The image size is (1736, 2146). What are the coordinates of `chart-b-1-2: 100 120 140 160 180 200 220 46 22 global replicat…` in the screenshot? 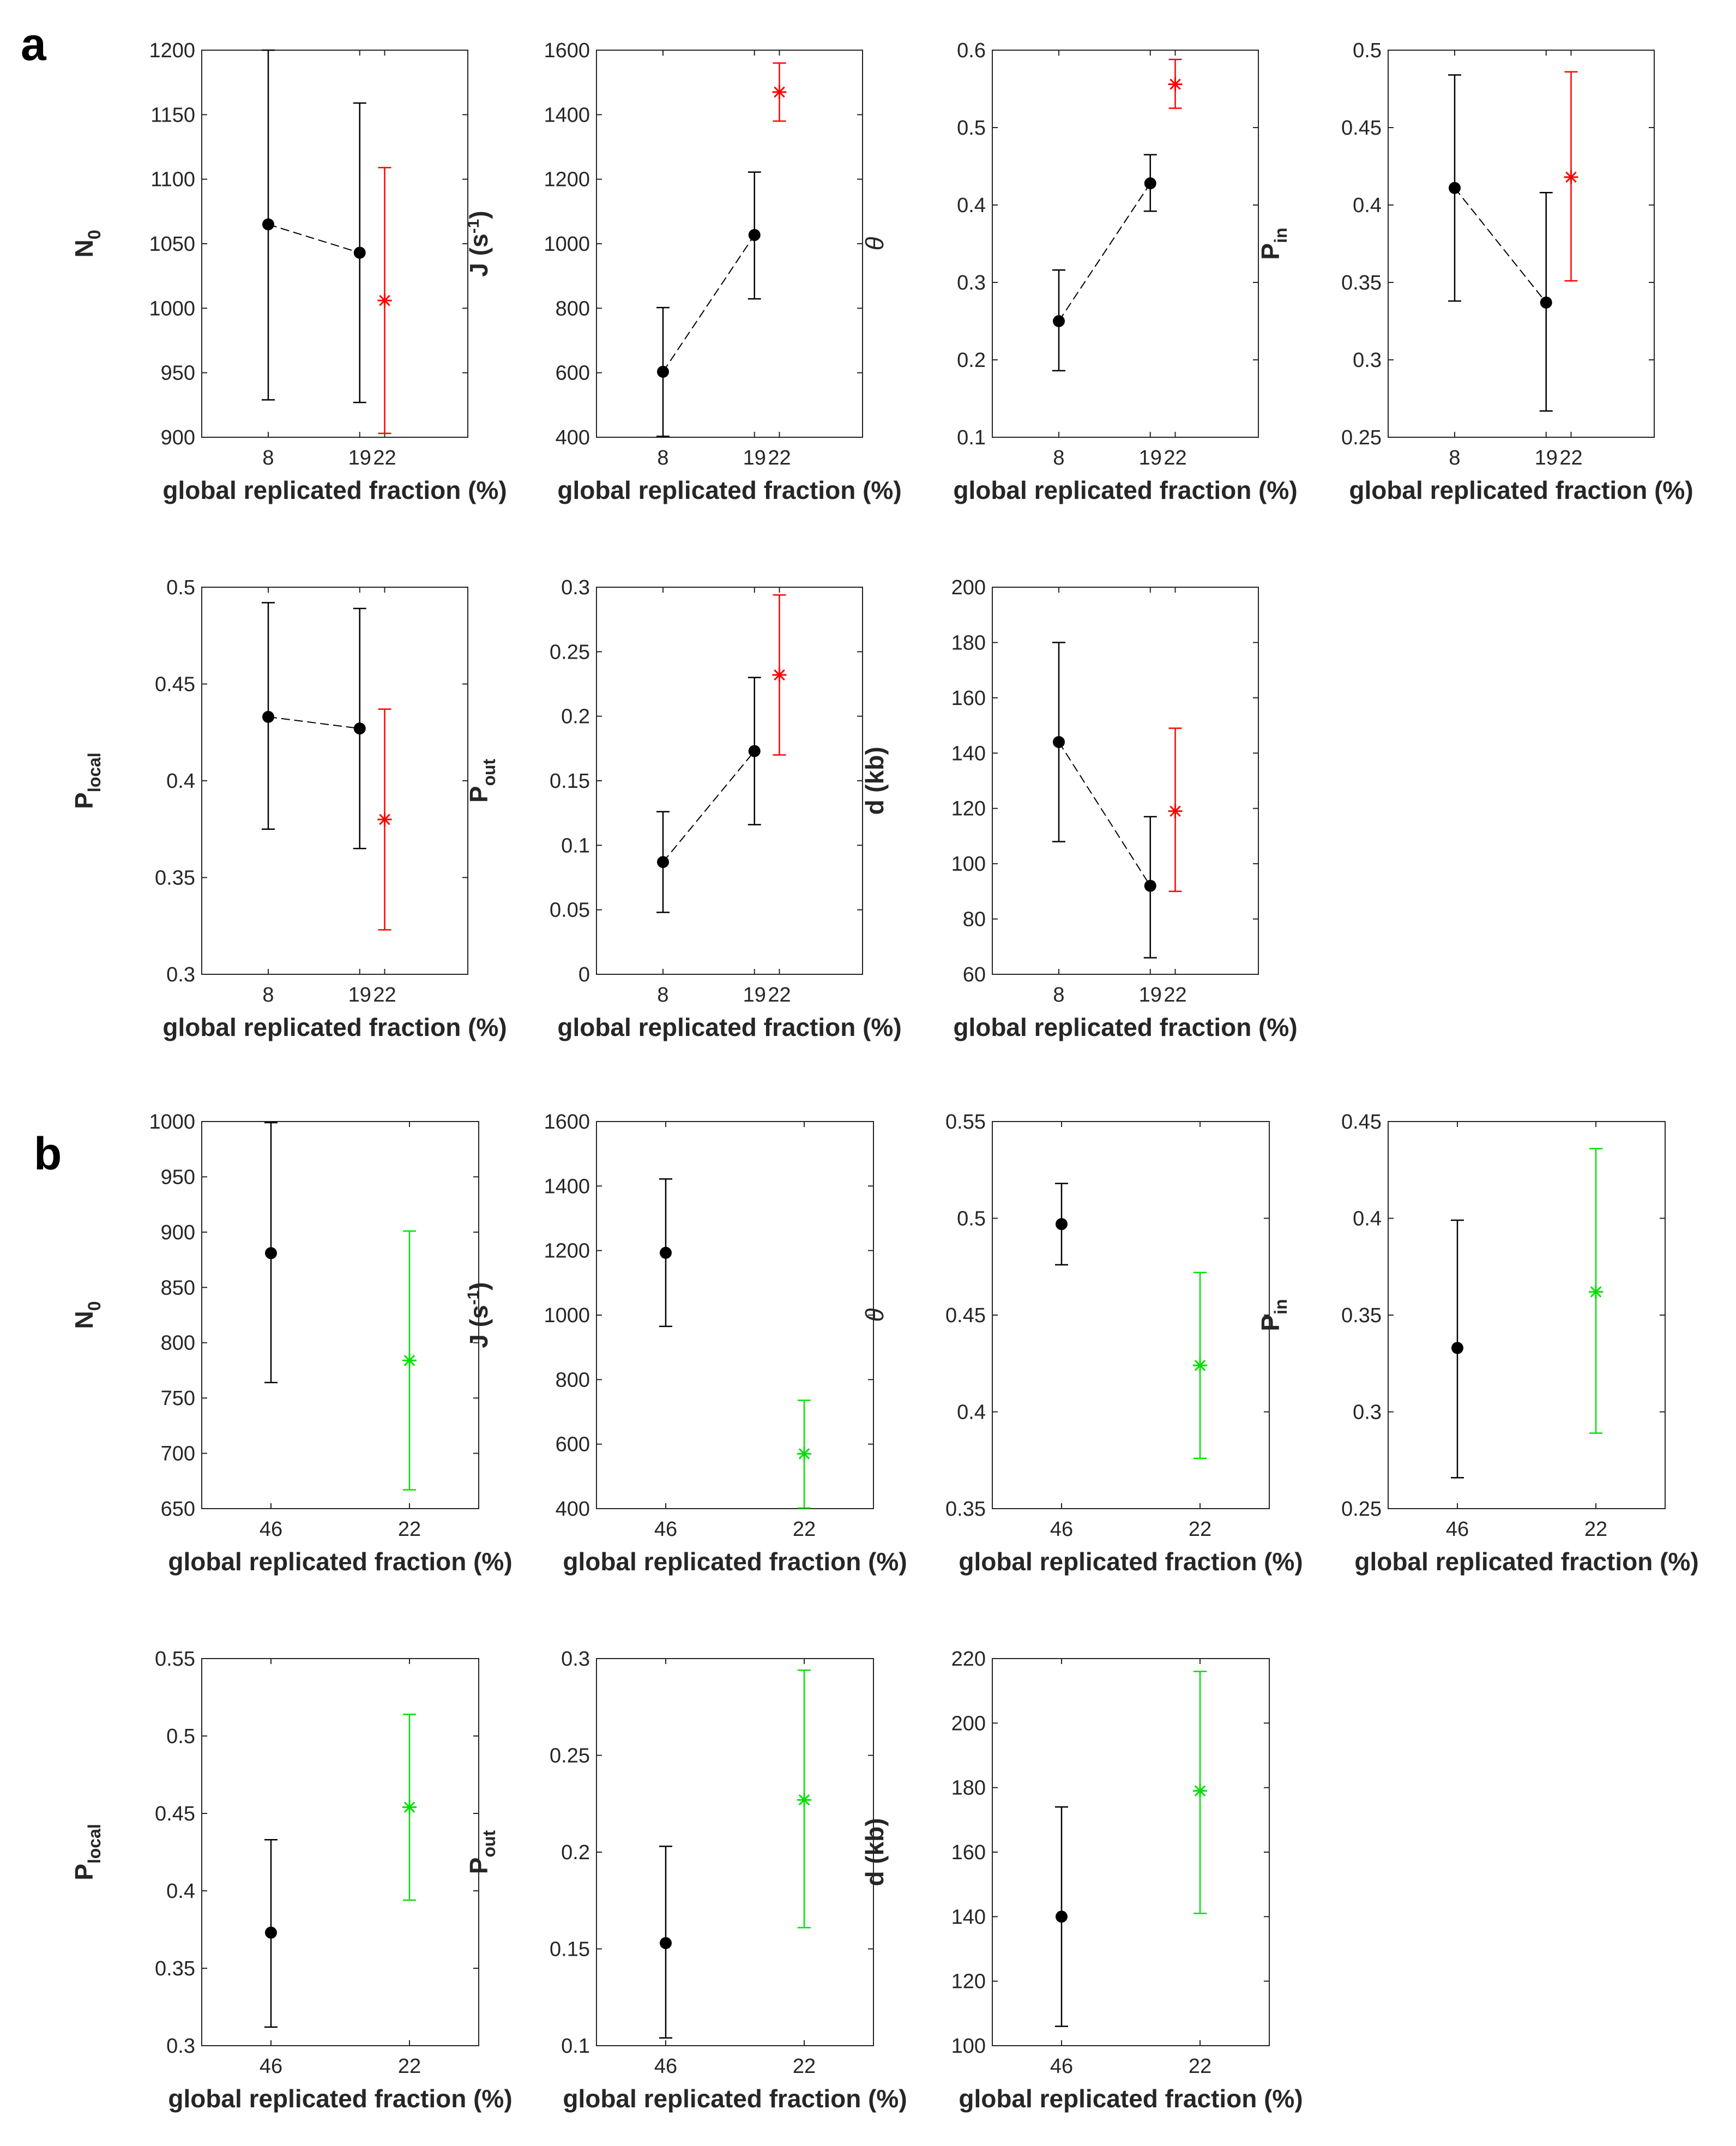 It's located at (1081, 1880).